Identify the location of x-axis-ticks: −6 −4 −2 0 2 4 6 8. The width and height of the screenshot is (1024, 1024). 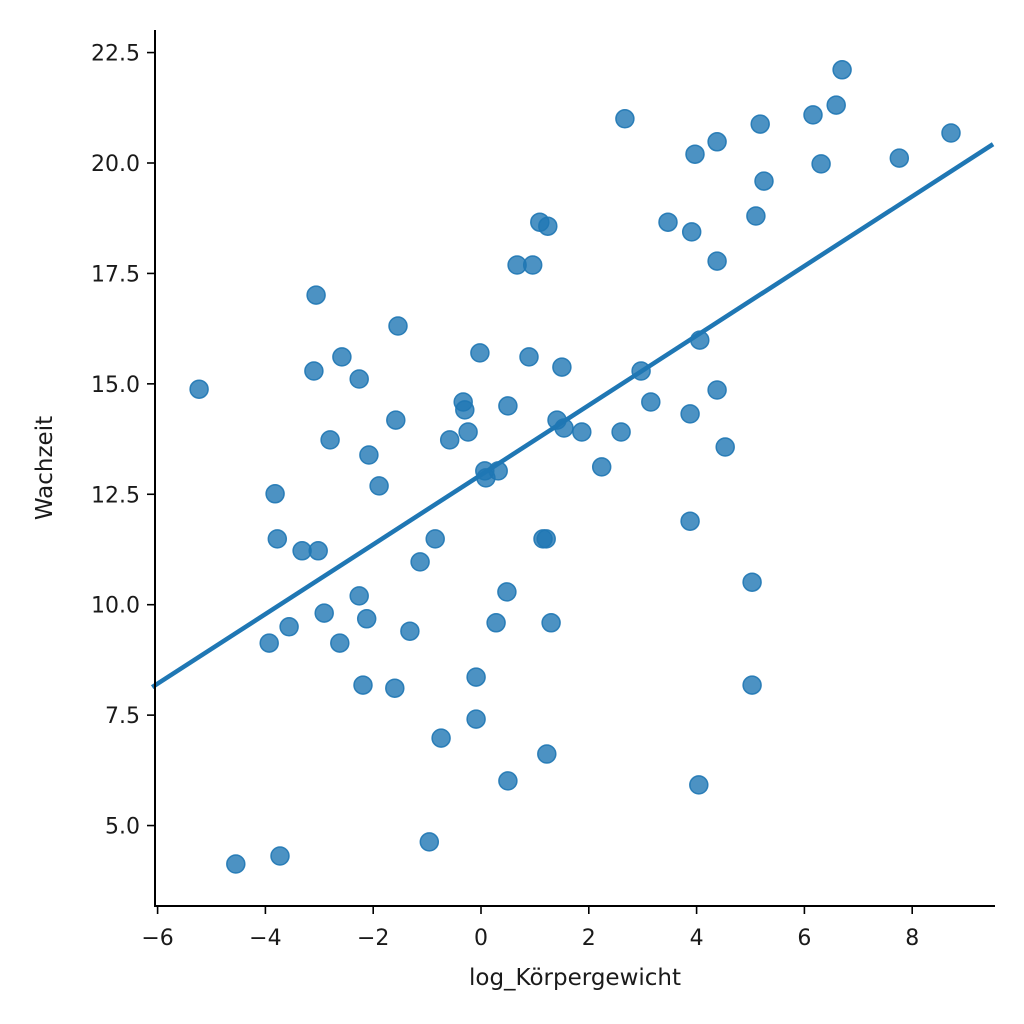
(530, 928).